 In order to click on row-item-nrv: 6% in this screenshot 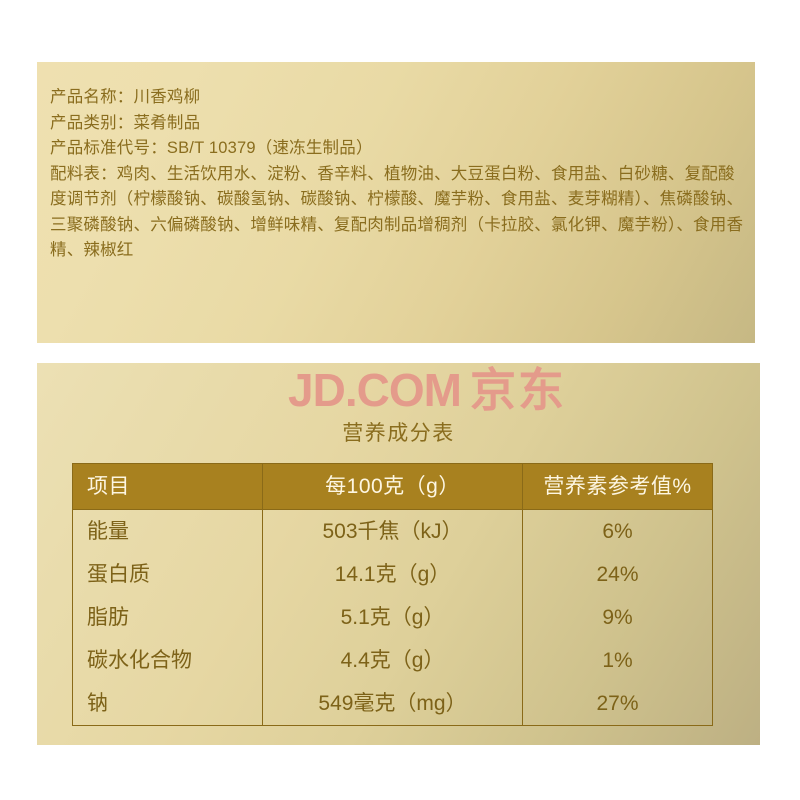, I will do `click(617, 531)`.